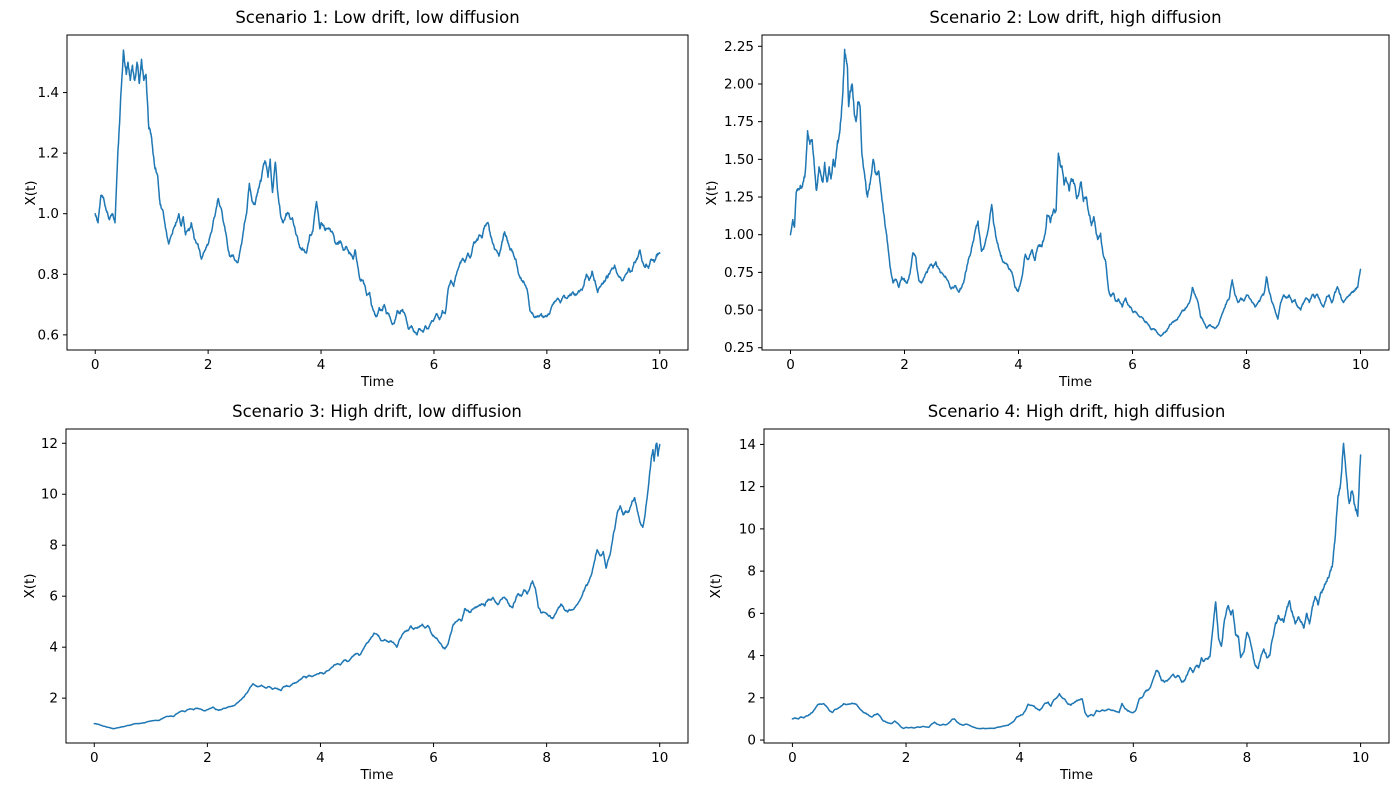  What do you see at coordinates (48, 93) in the screenshot?
I see `svg-text: 1.4` at bounding box center [48, 93].